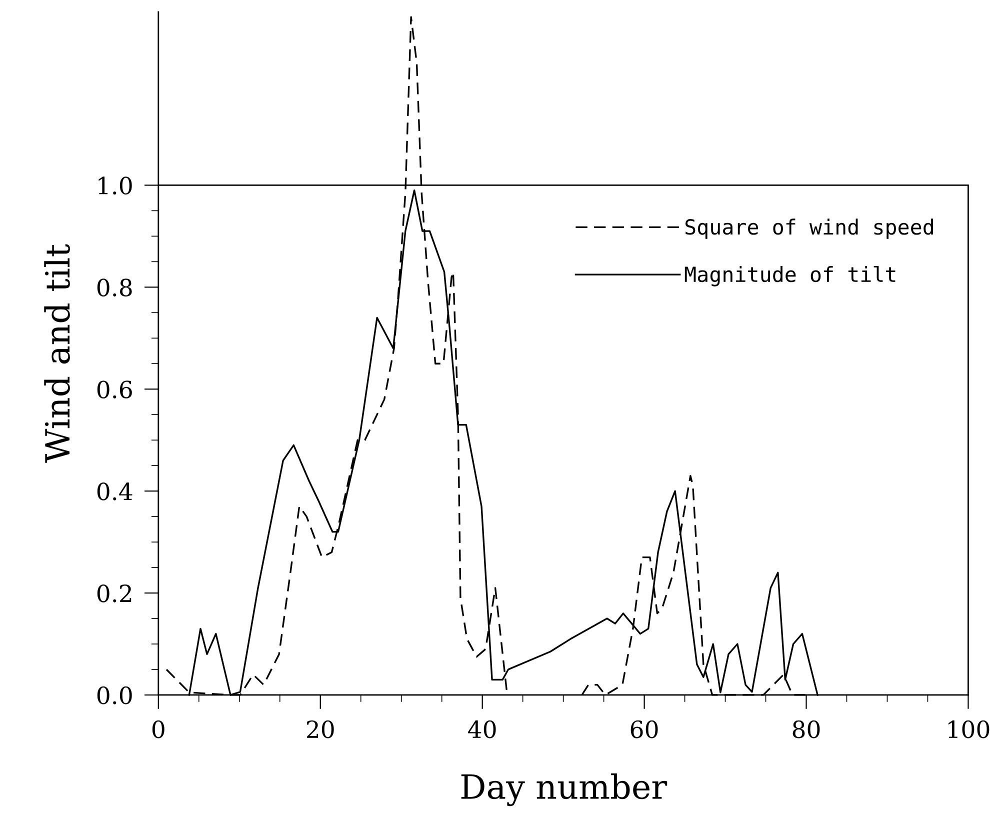 This screenshot has width=990, height=832. What do you see at coordinates (114, 389) in the screenshot?
I see `y-tick-label: 0.6` at bounding box center [114, 389].